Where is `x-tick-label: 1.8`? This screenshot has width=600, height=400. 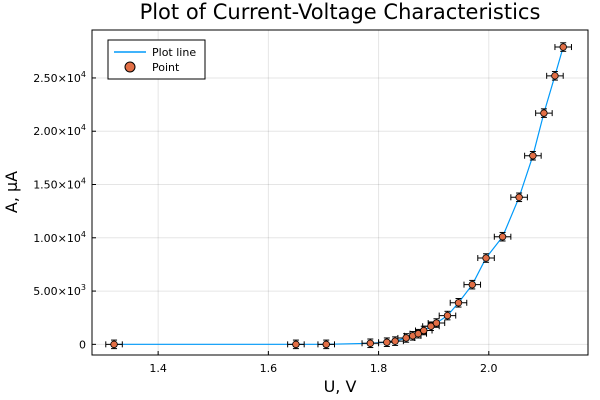 x-tick-label: 1.8 is located at coordinates (379, 368).